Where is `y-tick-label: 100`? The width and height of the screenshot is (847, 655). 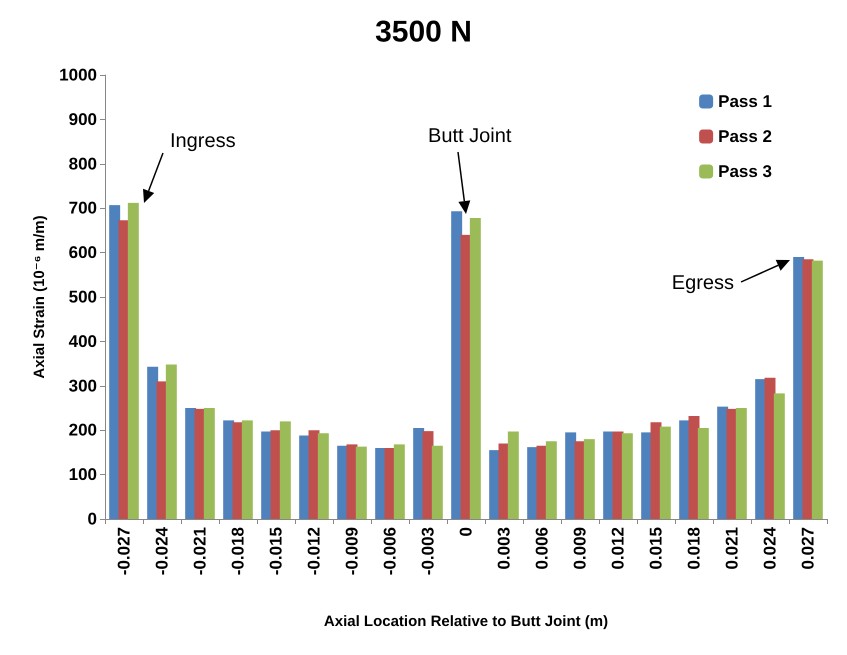 y-tick-label: 100 is located at coordinates (82, 474).